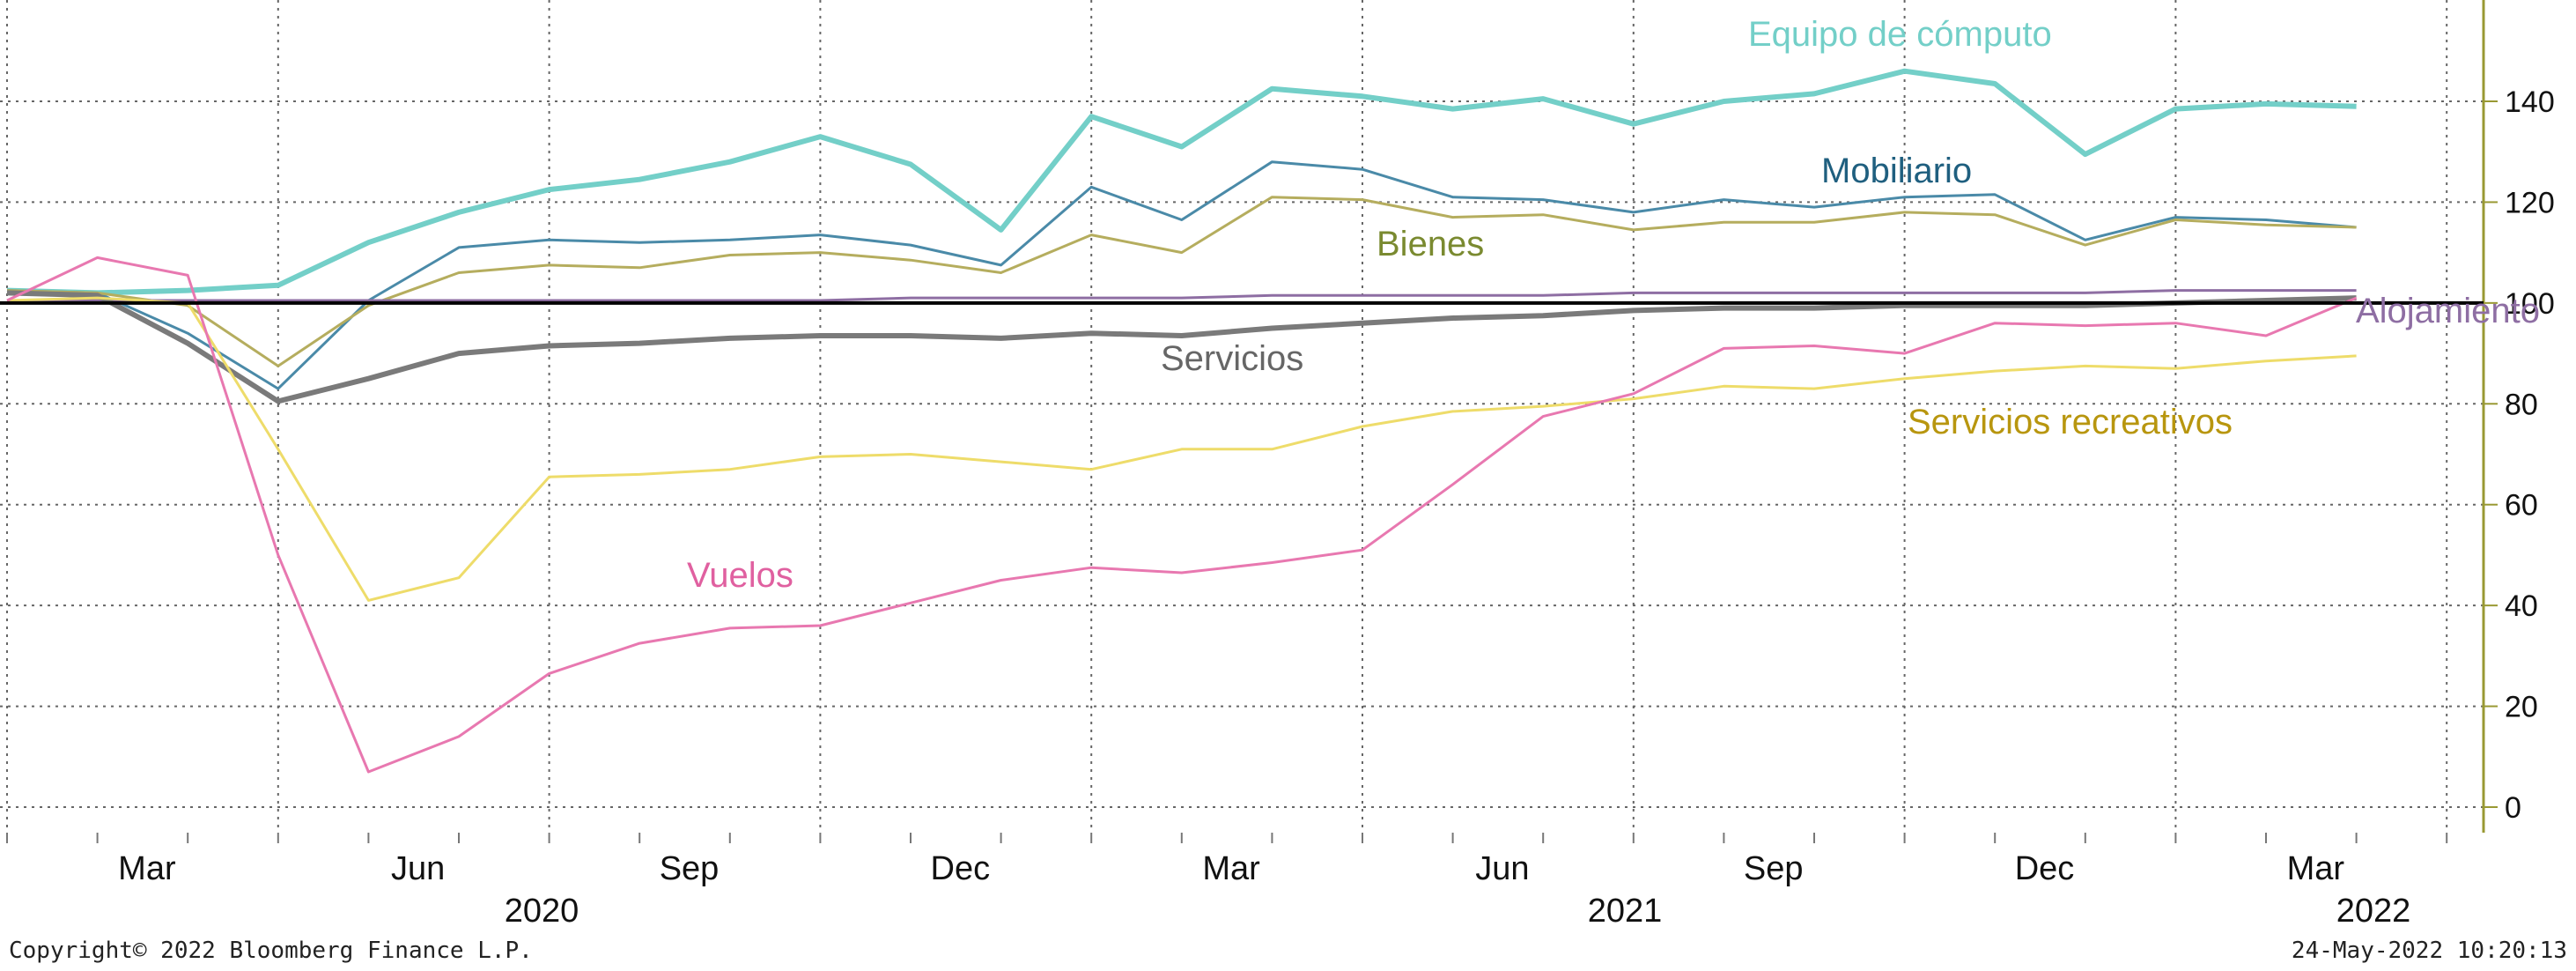 Image resolution: width=2576 pixels, height=971 pixels. I want to click on series-label: Equipo de cómputo, so click(1900, 34).